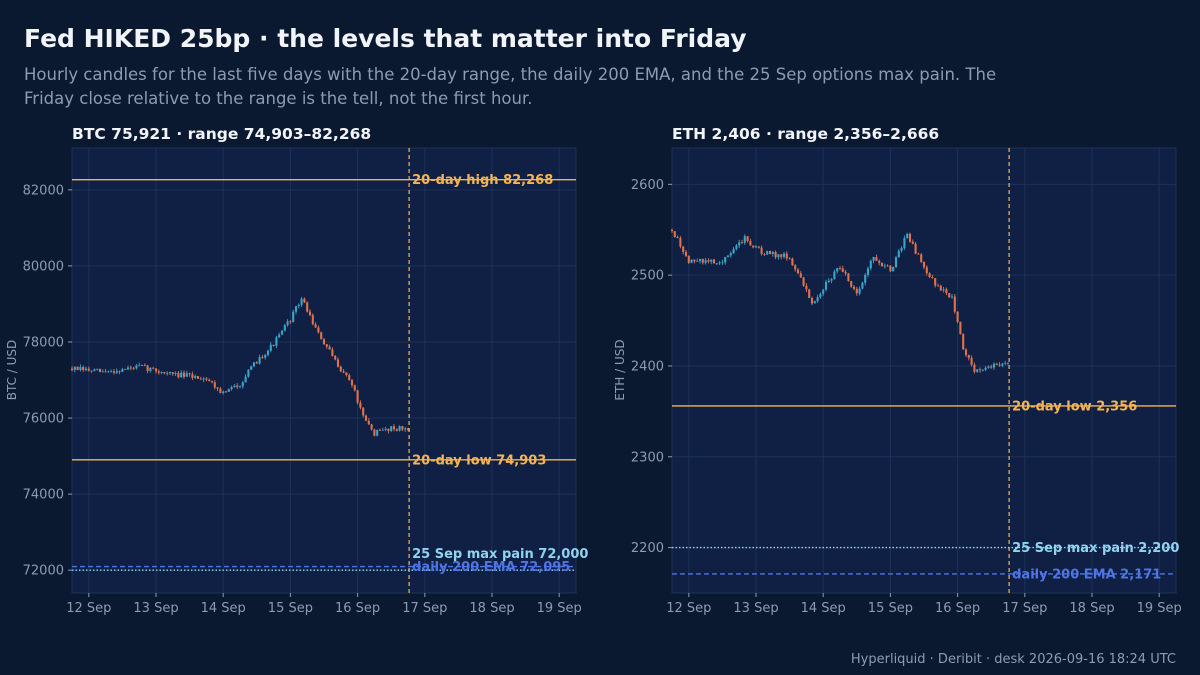  What do you see at coordinates (1095, 548) in the screenshot?
I see `level-label: 25 Sep max pain 2,200` at bounding box center [1095, 548].